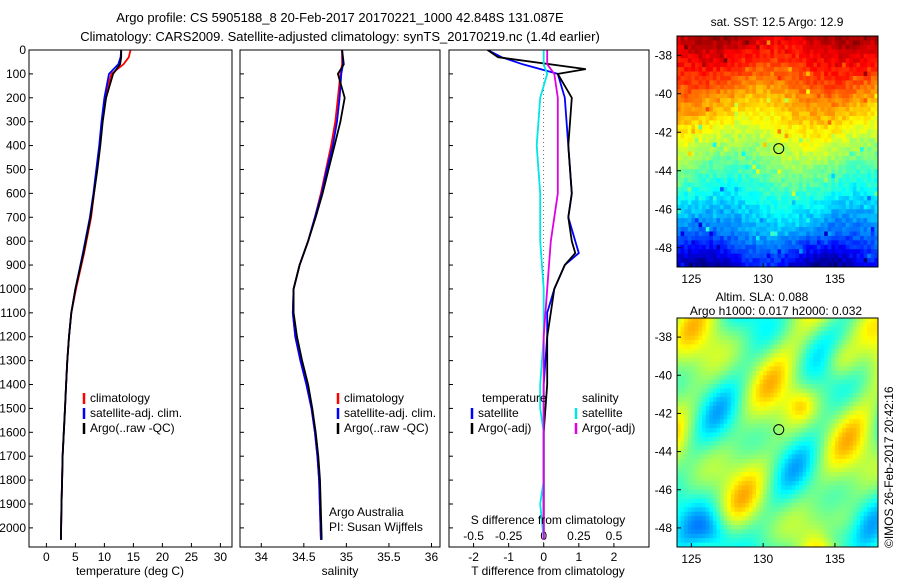 The height and width of the screenshot is (585, 900). I want to click on depth-tick-label: 600, so click(16, 193).